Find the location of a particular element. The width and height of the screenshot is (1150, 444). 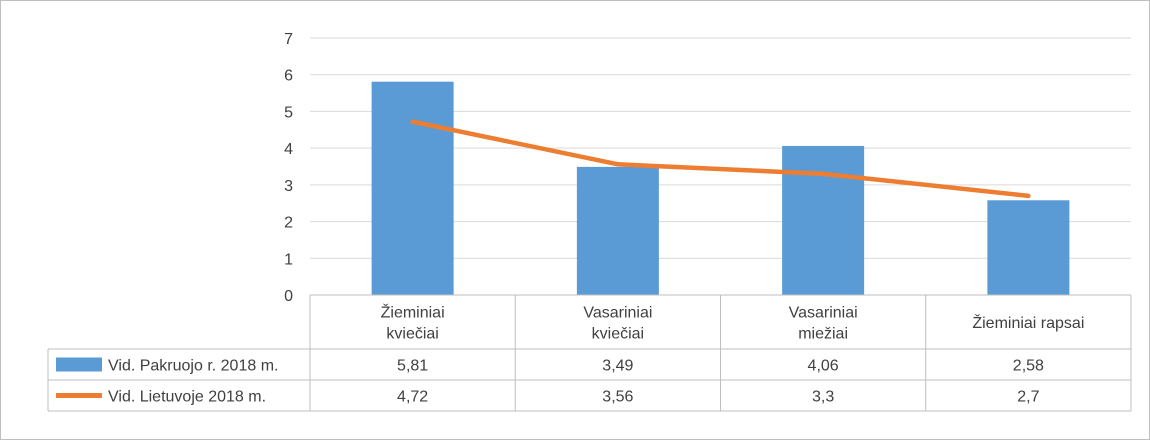

line-series is located at coordinates (720, 159).